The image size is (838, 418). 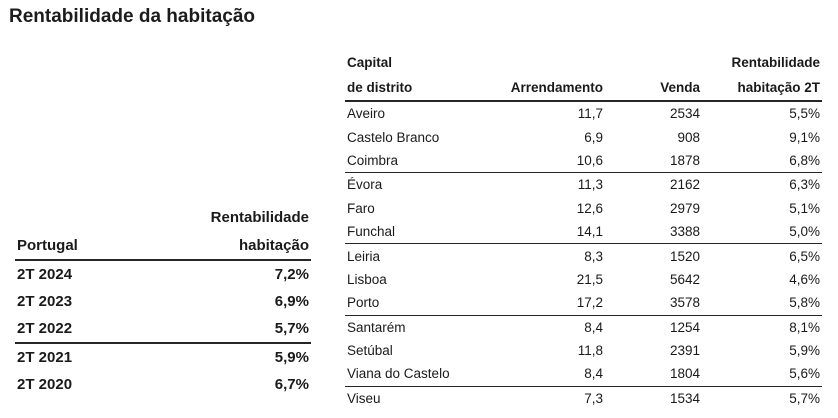 I want to click on period-cell: 2T 2023, so click(x=45, y=301).